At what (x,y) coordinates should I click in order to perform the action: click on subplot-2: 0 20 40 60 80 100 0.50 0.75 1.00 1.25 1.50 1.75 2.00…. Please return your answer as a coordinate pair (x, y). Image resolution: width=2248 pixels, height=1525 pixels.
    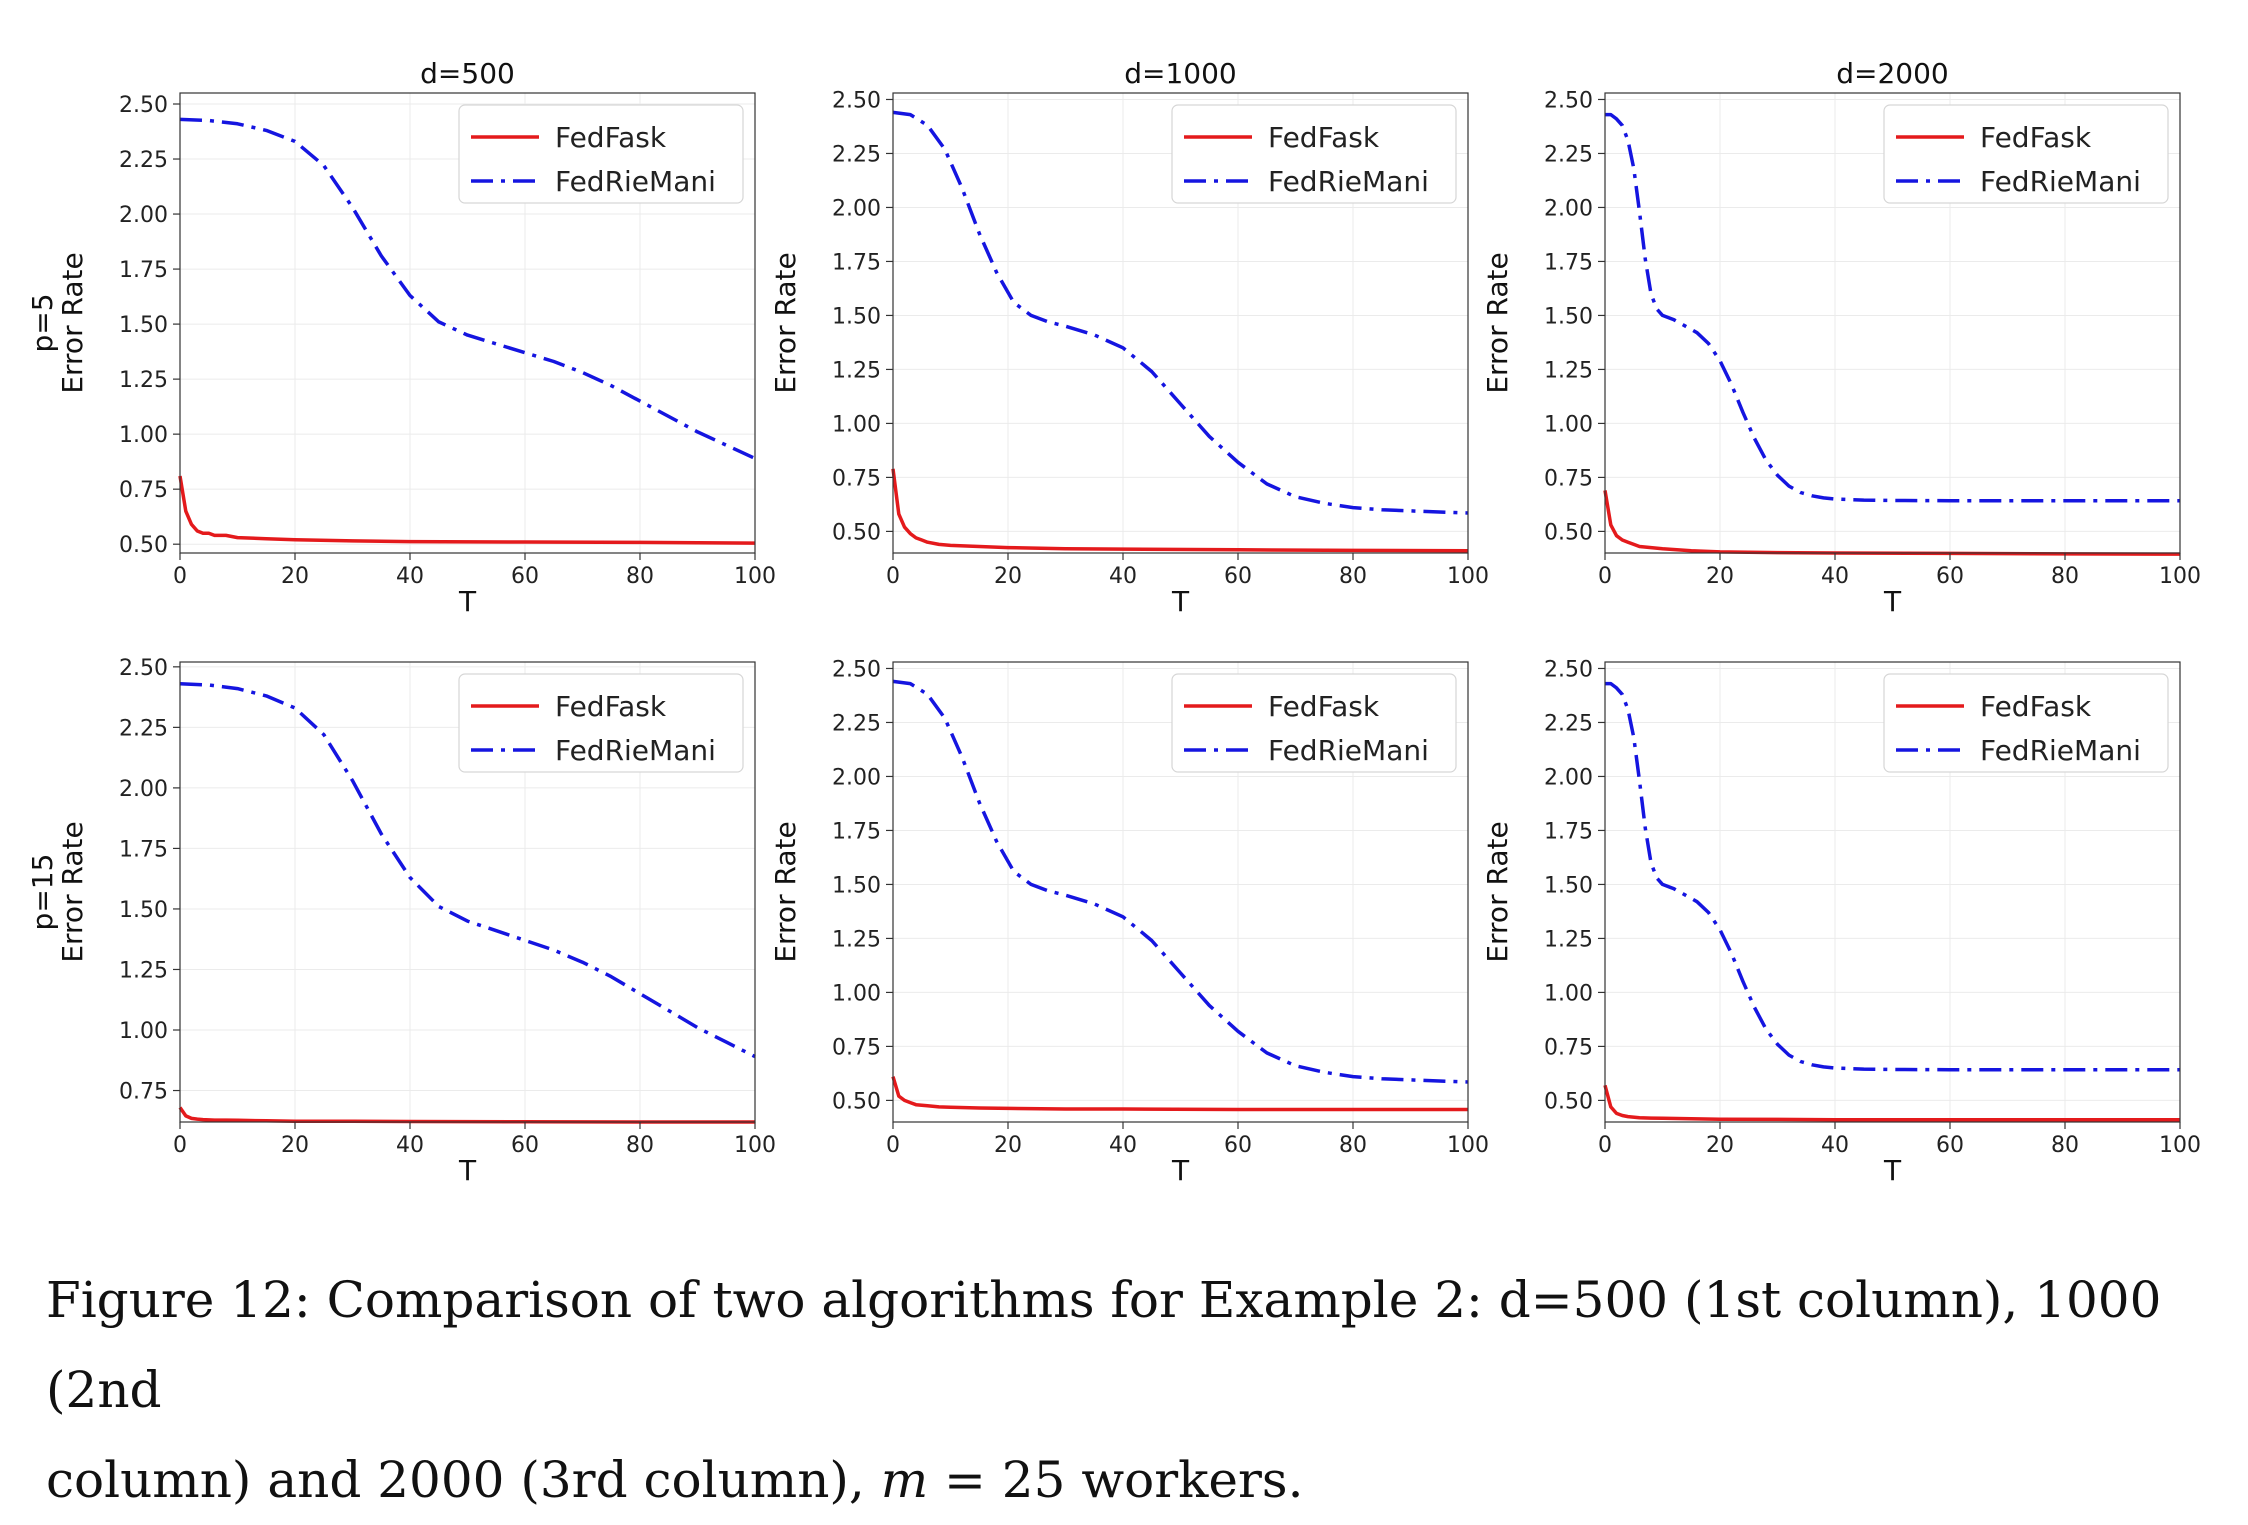
    Looking at the image, I should click on (1129, 337).